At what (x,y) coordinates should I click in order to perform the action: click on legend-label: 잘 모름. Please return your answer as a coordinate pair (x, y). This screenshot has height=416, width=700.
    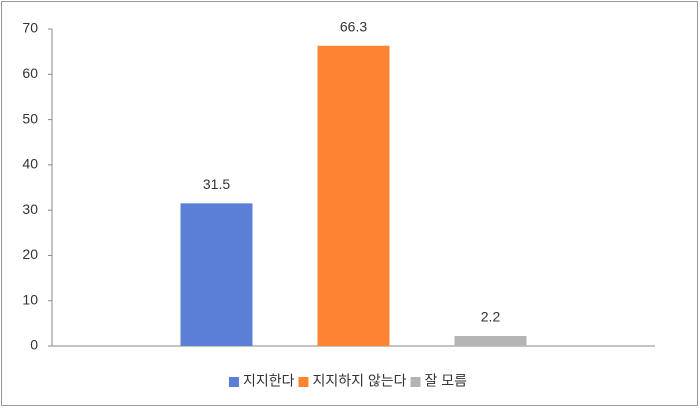
    Looking at the image, I should click on (446, 381).